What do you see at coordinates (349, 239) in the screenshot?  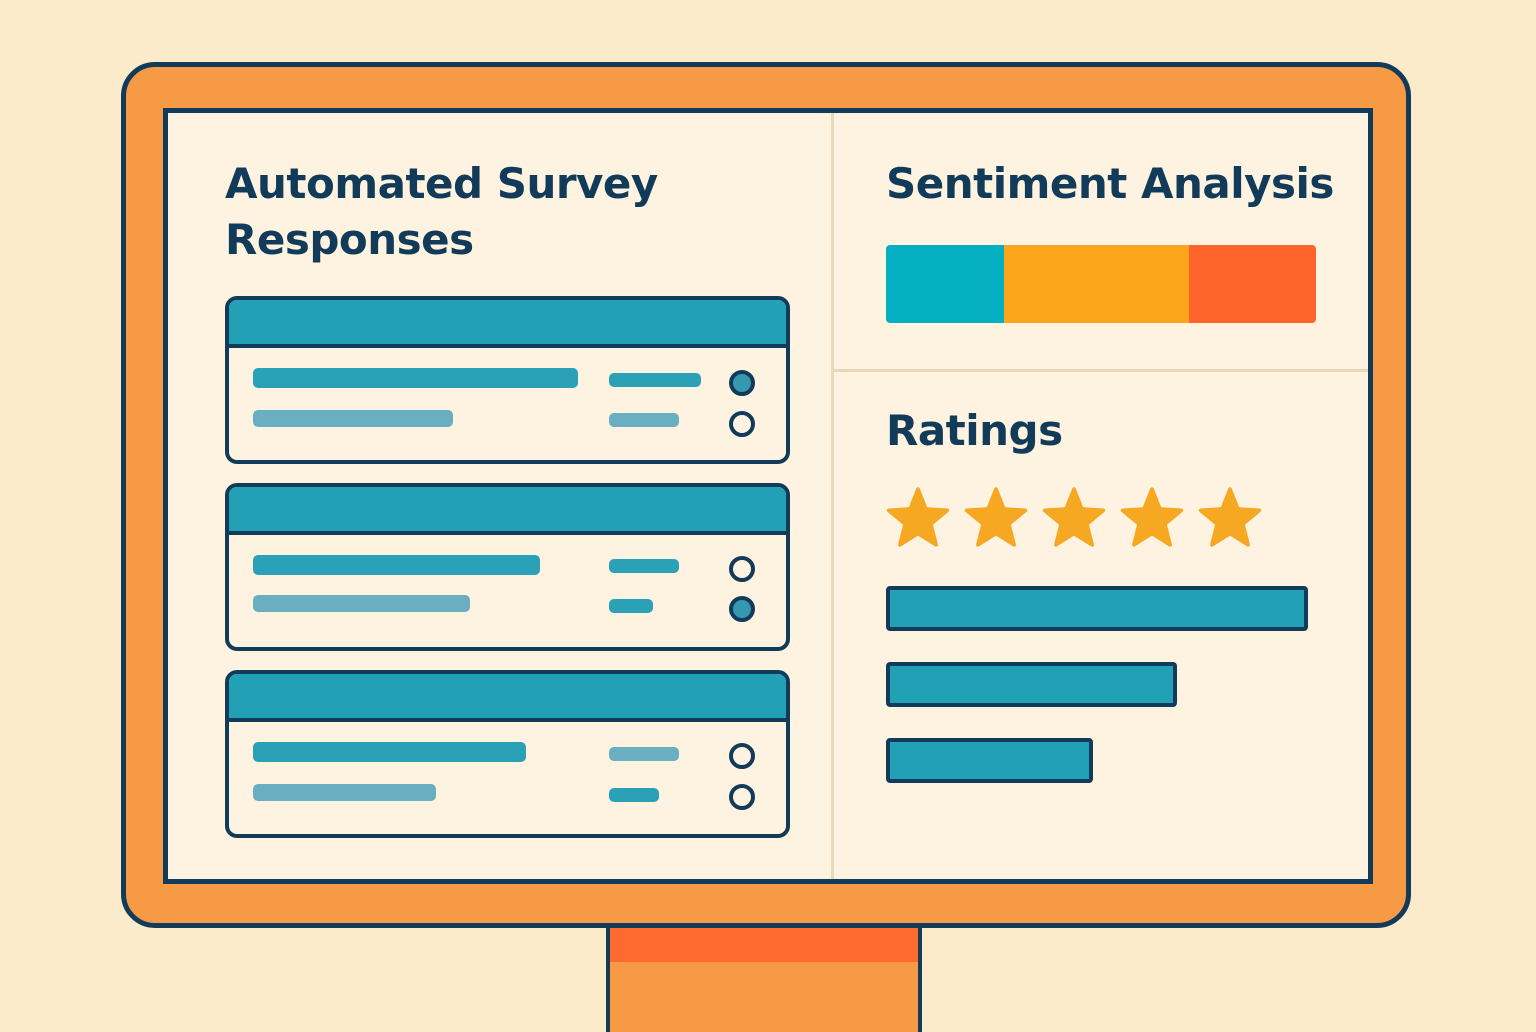 I see `survey-title-line2: Responses` at bounding box center [349, 239].